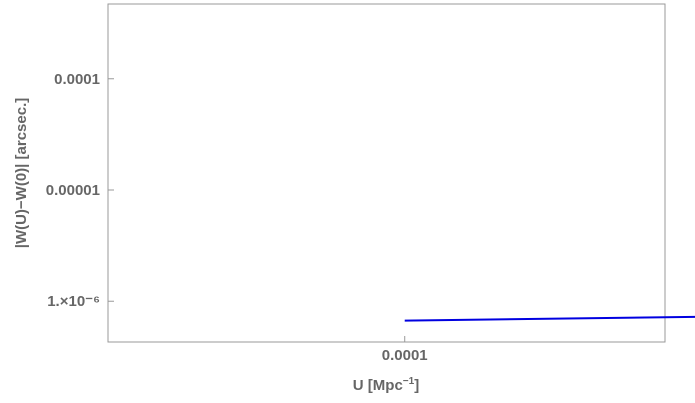 The width and height of the screenshot is (695, 403). I want to click on x-axis-label: U [Mpc−1], so click(386, 385).